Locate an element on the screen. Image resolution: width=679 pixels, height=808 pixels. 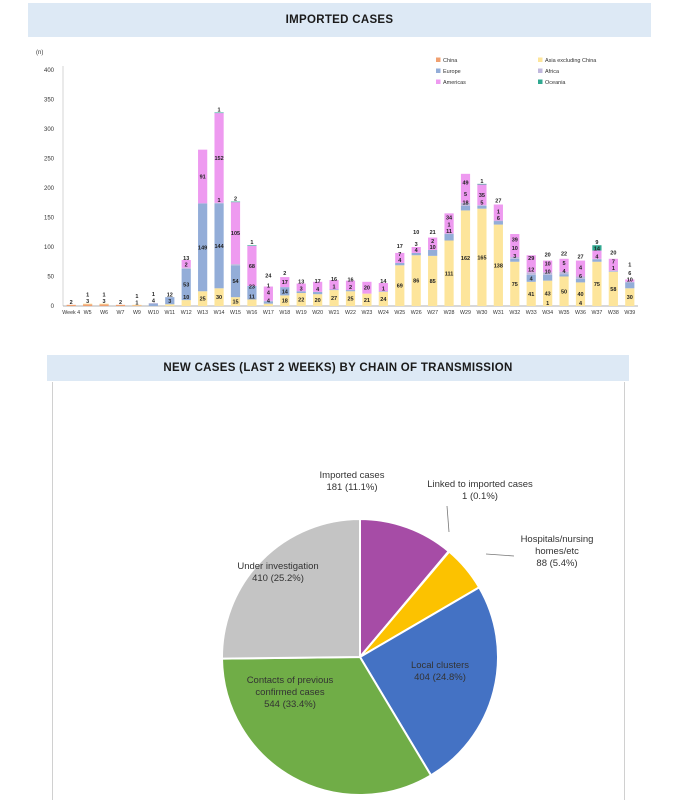
y-tick-label: 350 is located at coordinates (49, 101).